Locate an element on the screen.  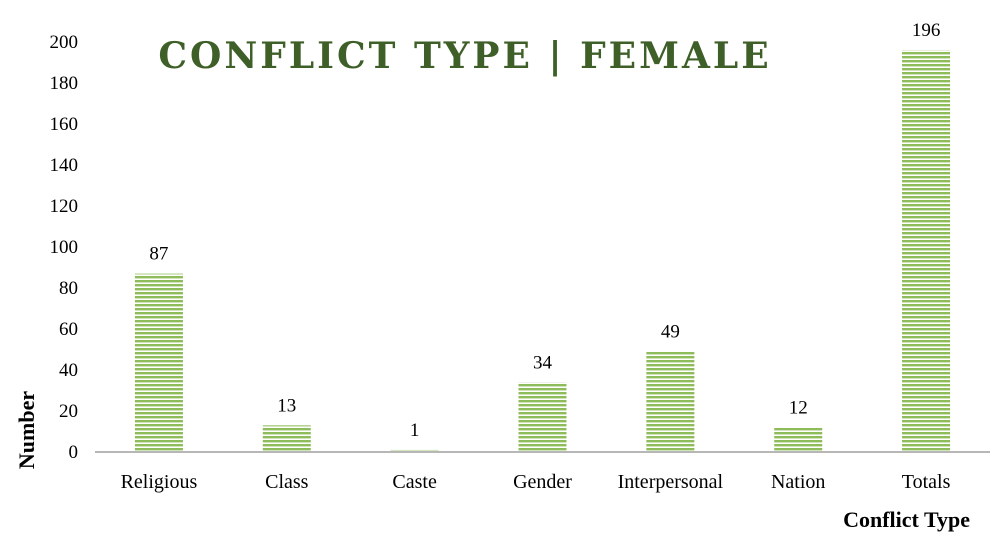
category-label-nation: Nation is located at coordinates (798, 482).